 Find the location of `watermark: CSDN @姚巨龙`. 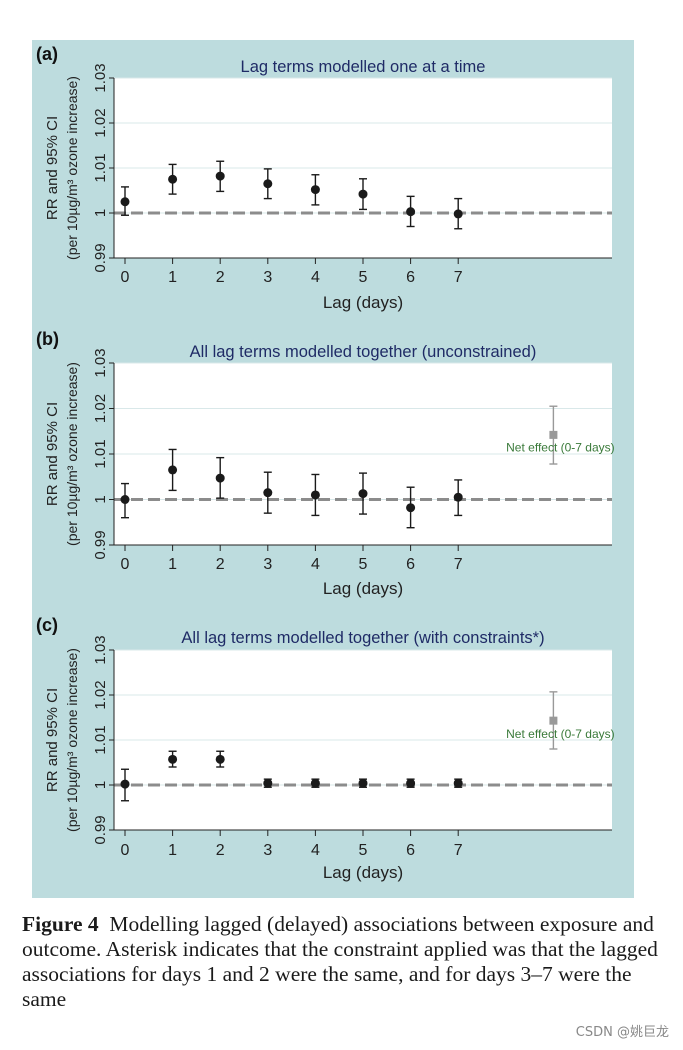

watermark: CSDN @姚巨龙 is located at coordinates (622, 1032).